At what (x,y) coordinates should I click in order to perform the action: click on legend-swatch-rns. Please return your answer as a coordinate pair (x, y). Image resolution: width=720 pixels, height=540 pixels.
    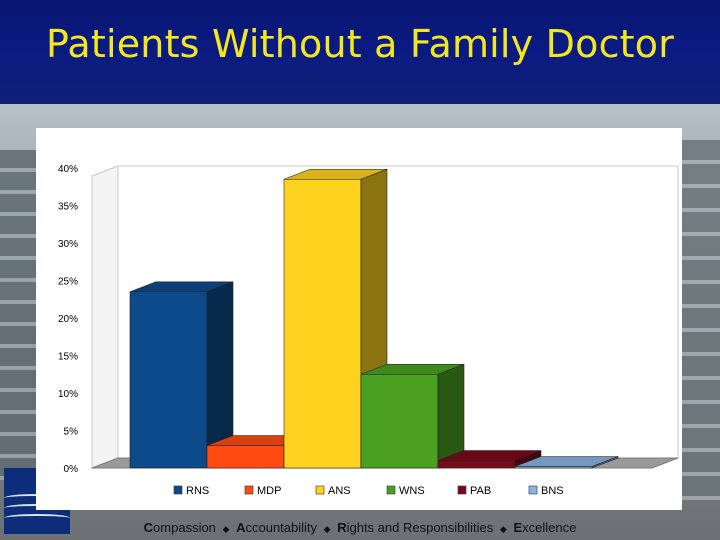
    Looking at the image, I should click on (178, 490).